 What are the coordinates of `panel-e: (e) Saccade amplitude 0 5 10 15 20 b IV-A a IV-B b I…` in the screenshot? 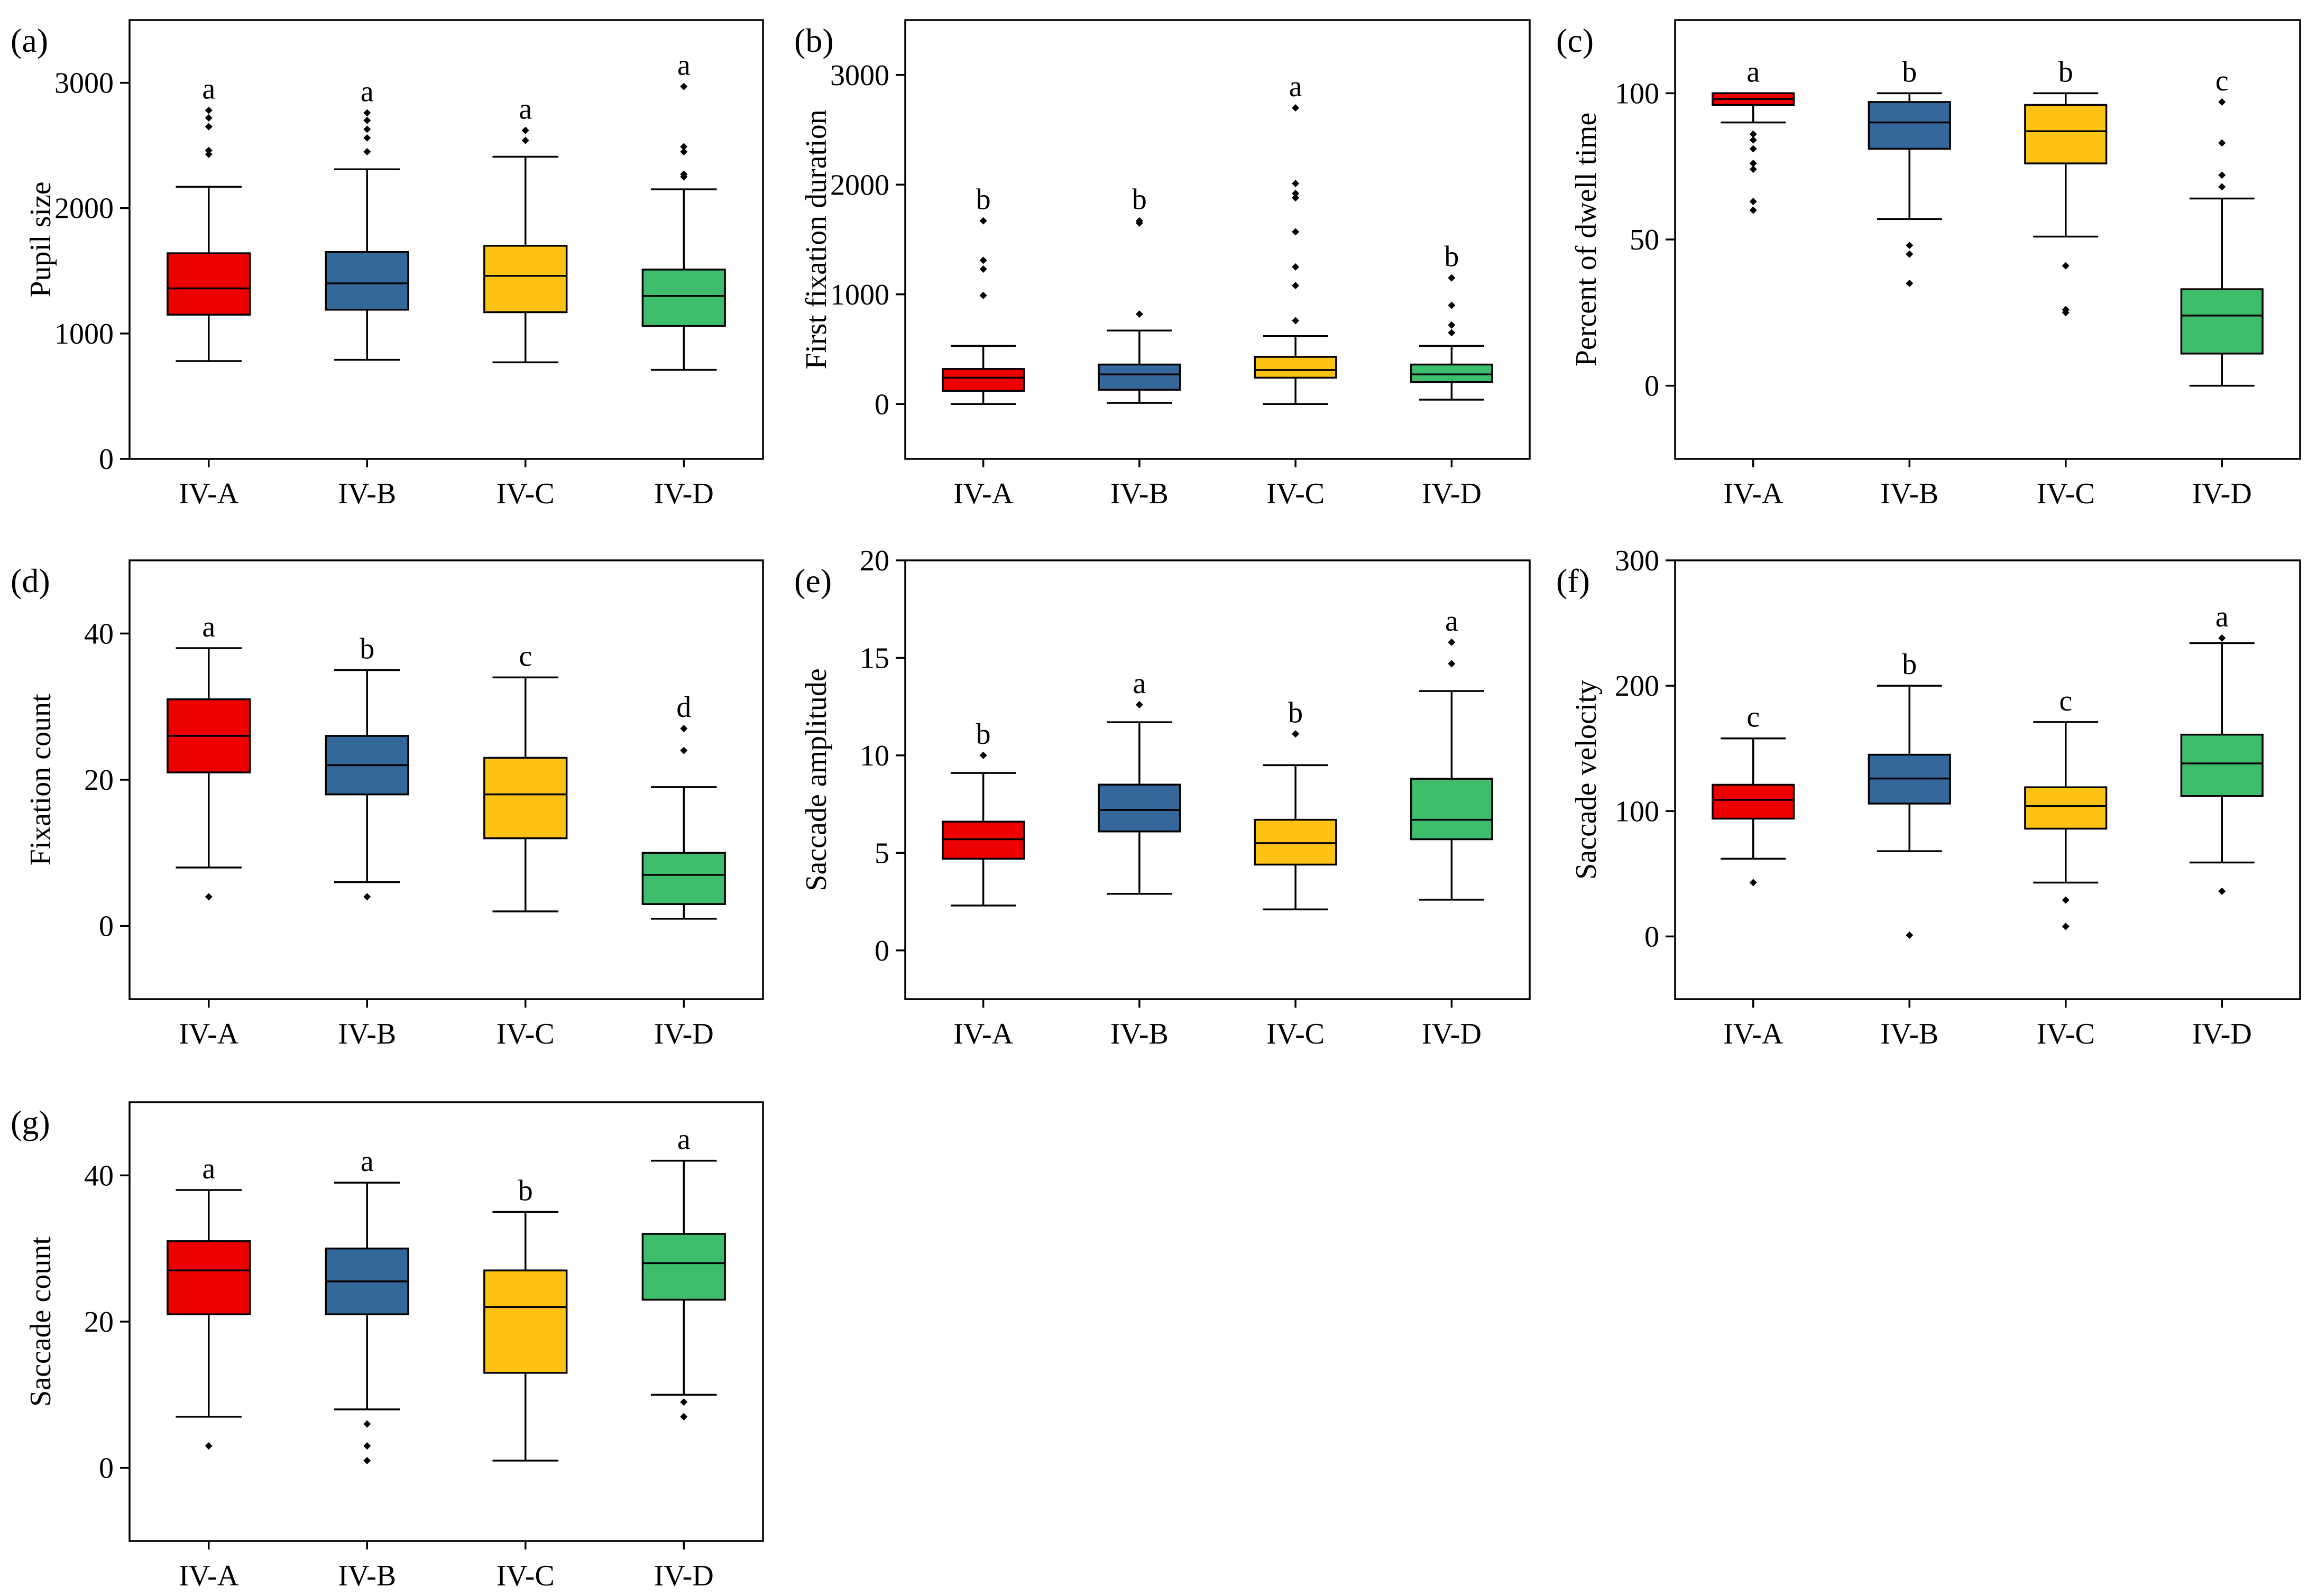 It's located at (1162, 797).